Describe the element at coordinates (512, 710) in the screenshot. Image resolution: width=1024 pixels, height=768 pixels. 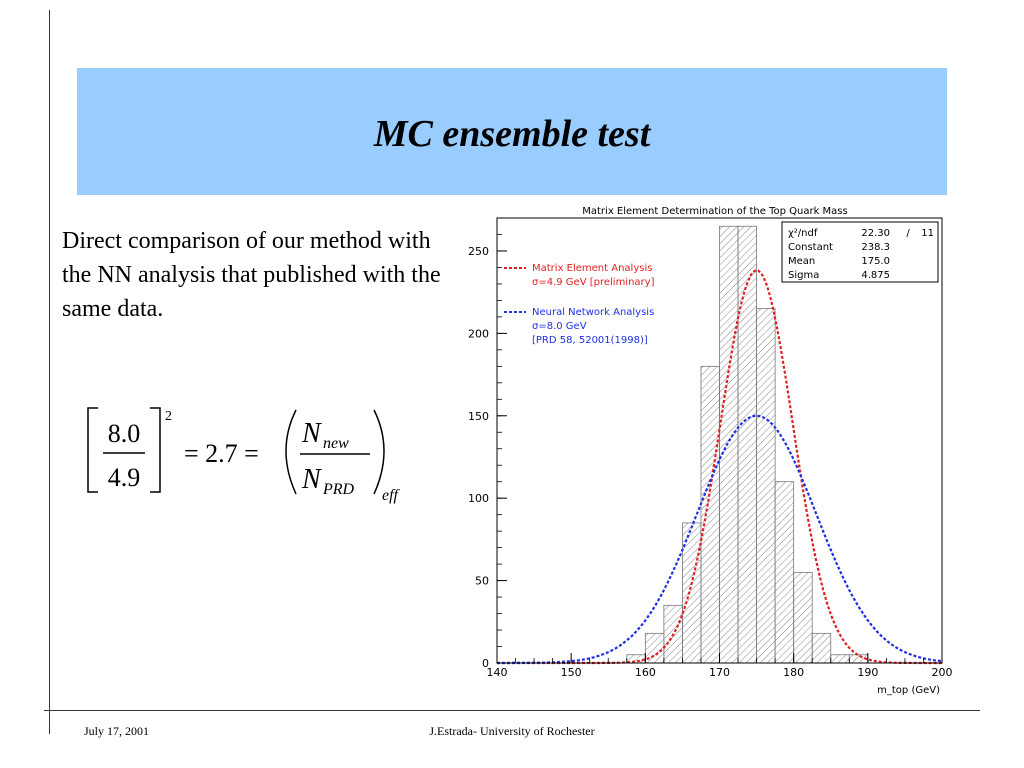
I see `footer-divider-line` at that location.